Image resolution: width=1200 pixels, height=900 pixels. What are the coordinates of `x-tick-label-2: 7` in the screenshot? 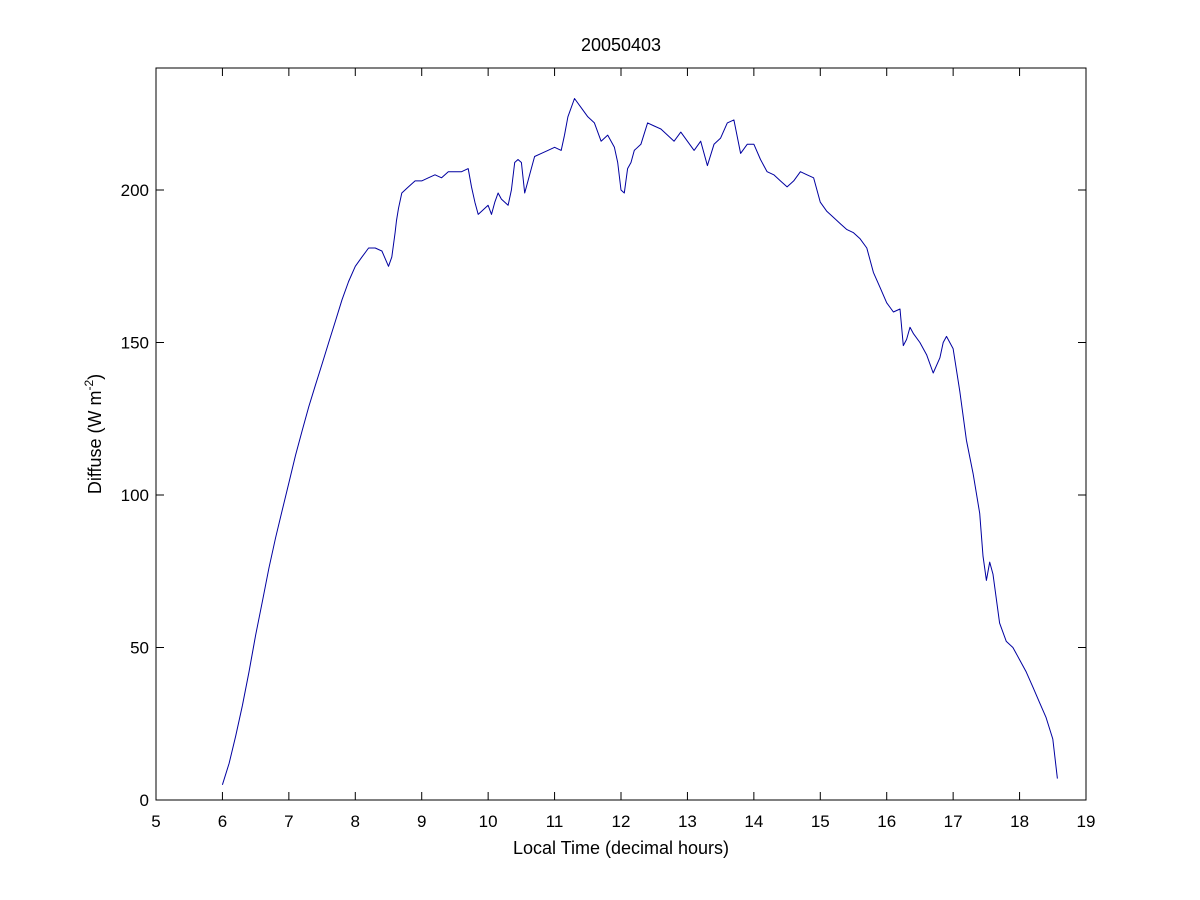 It's located at (288, 821).